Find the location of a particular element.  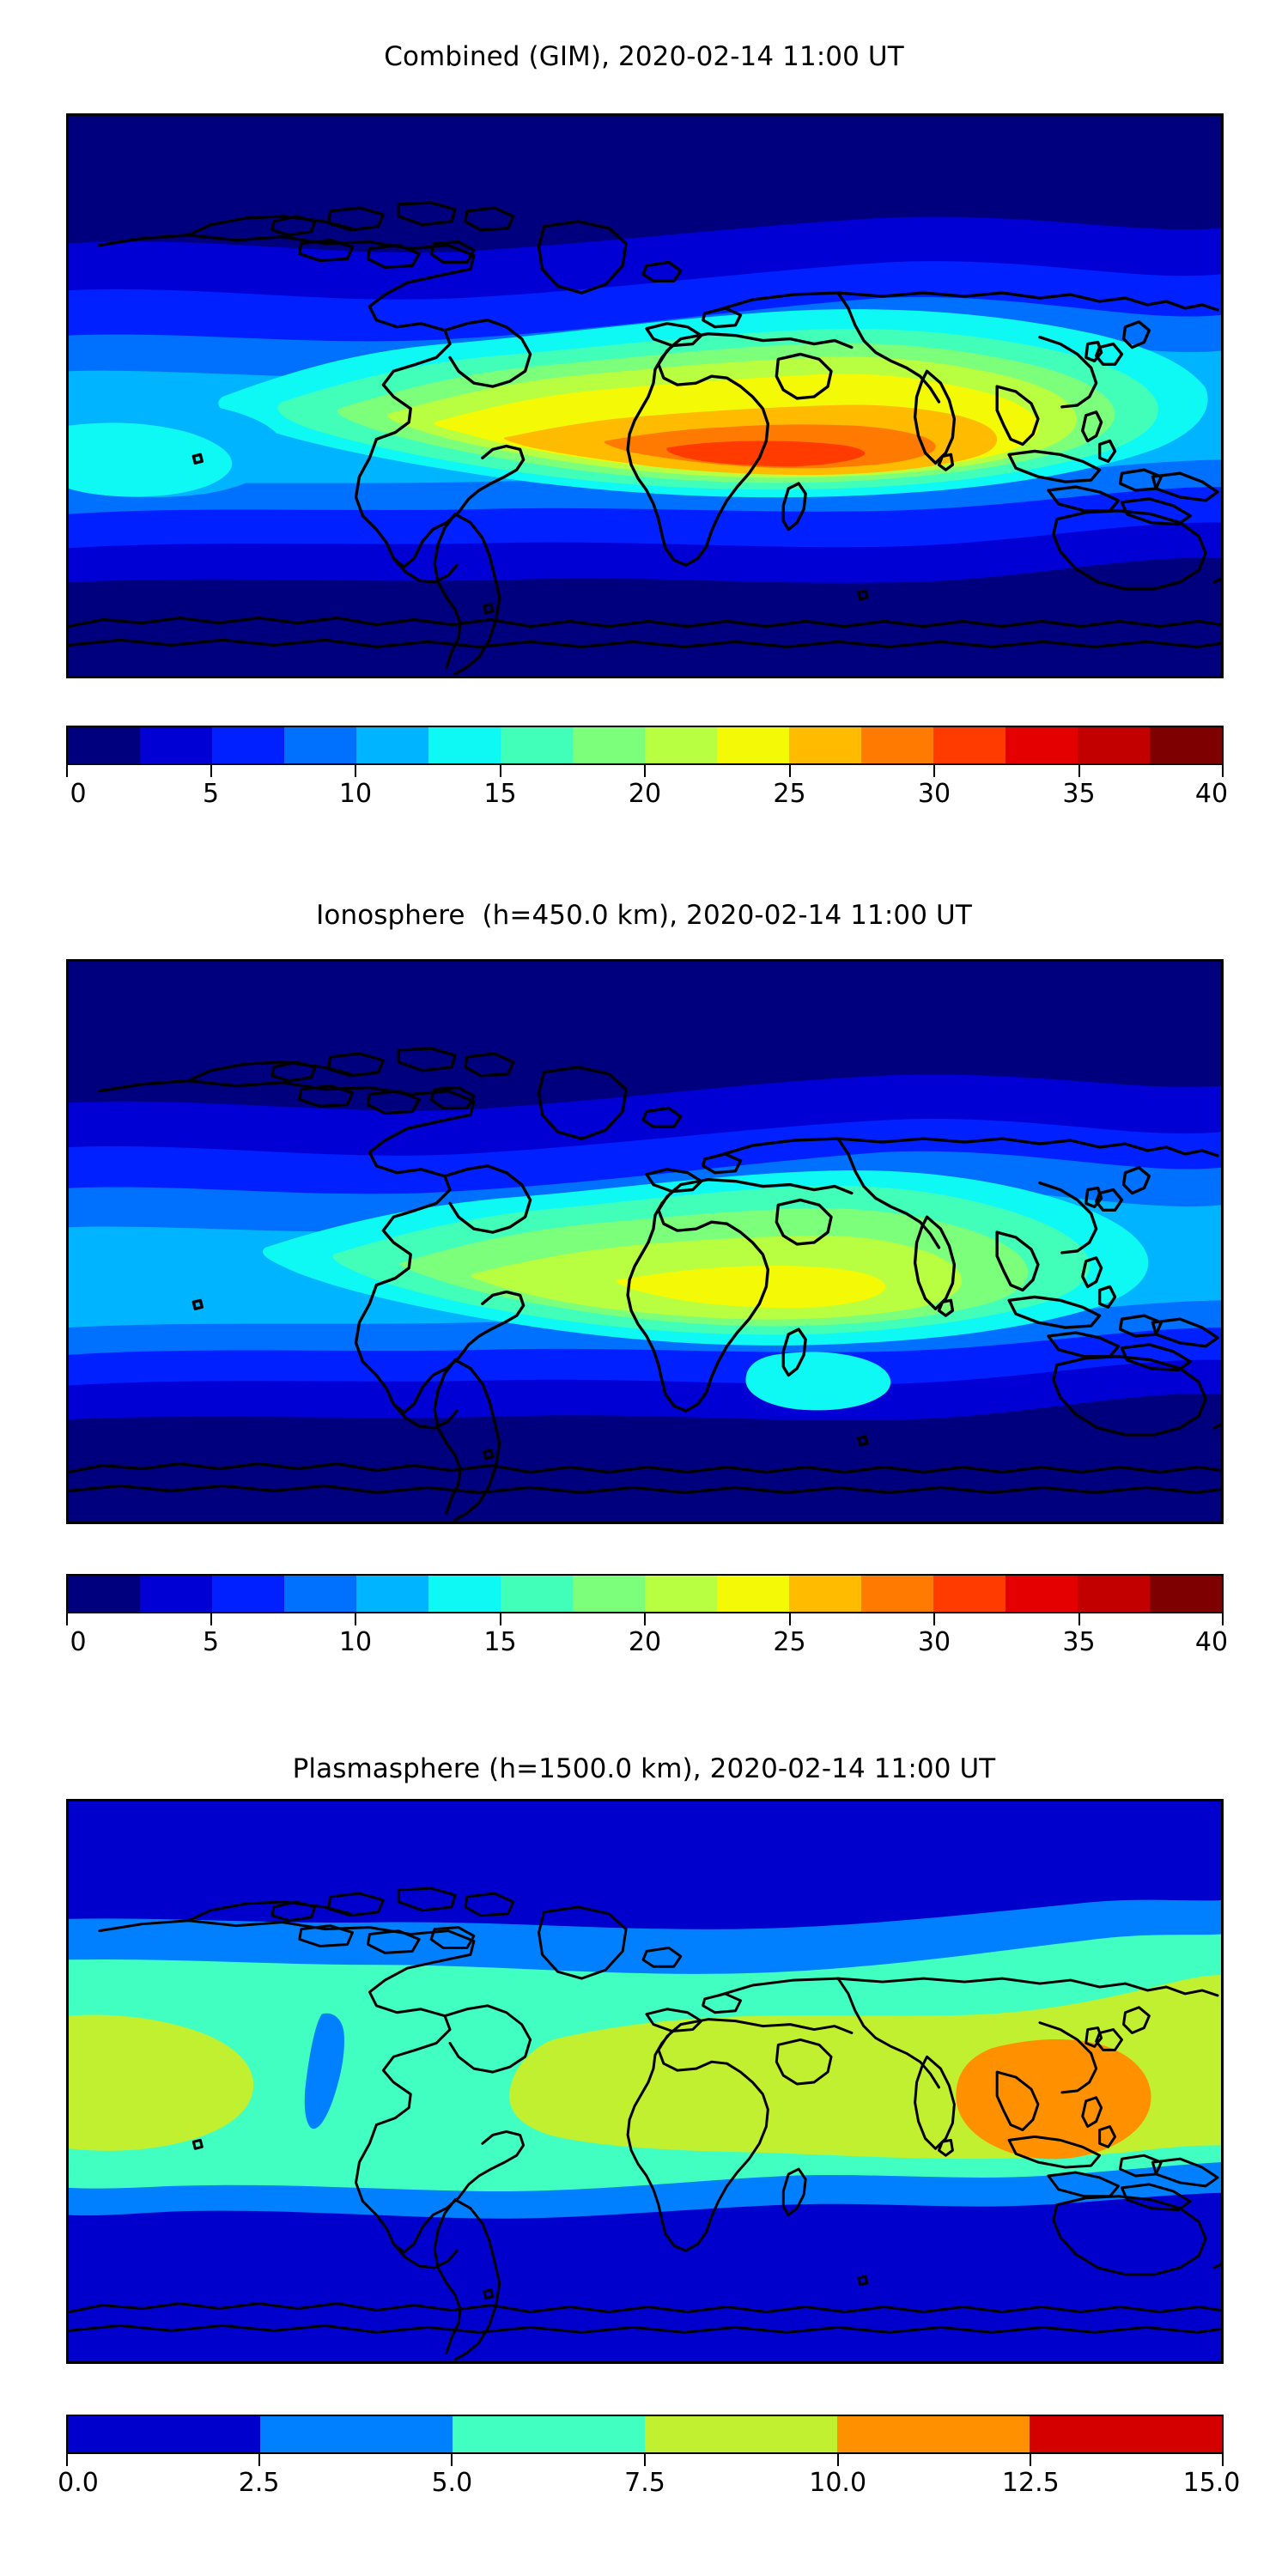

colorbar-tick-label: 5.0 is located at coordinates (452, 2483).